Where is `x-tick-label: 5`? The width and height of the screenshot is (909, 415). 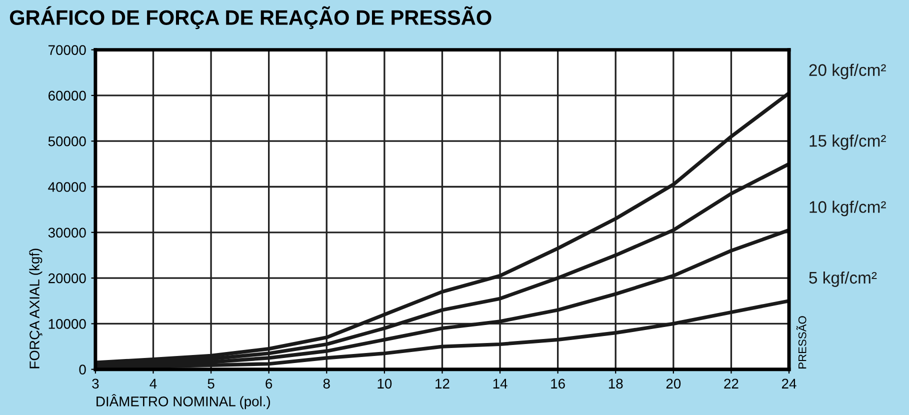
x-tick-label: 5 is located at coordinates (211, 383).